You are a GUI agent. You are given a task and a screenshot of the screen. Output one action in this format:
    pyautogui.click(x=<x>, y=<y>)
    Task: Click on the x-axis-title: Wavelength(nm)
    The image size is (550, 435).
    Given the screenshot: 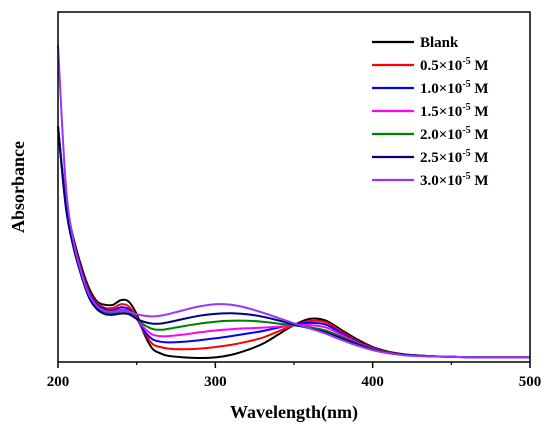 What is the action you would take?
    pyautogui.click(x=294, y=412)
    